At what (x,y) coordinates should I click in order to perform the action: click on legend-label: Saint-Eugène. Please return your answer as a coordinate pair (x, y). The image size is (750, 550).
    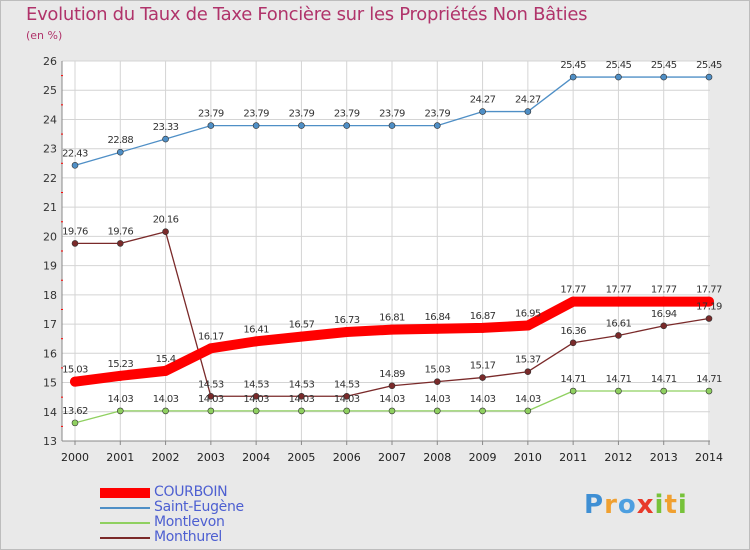
    Looking at the image, I should click on (199, 507).